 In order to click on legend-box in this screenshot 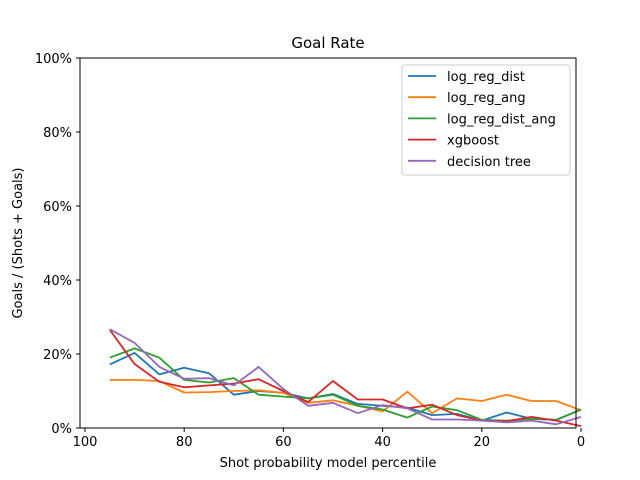, I will do `click(486, 120)`.